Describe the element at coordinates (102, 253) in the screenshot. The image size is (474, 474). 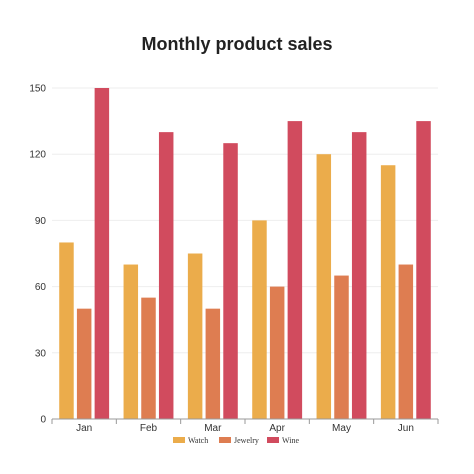
I see `bar-wine-jan` at that location.